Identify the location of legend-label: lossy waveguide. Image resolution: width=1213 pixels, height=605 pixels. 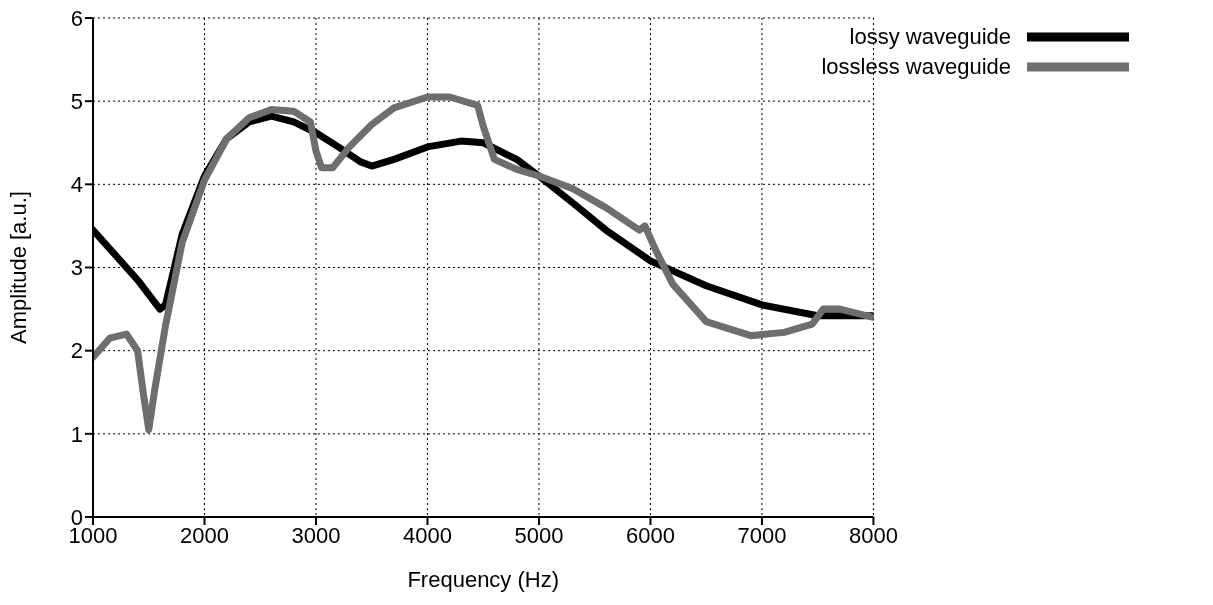
(930, 37).